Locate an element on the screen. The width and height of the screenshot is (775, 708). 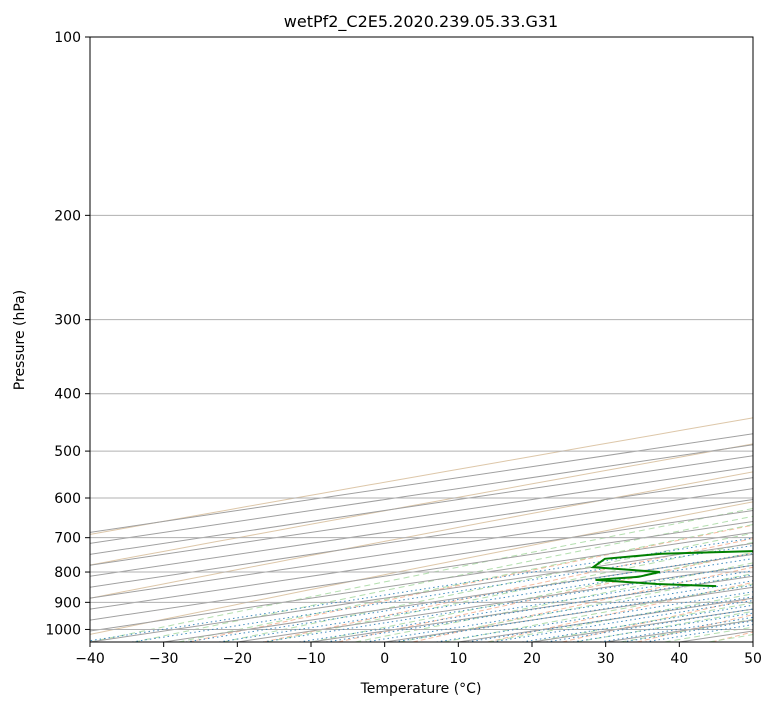
x-tick-label: −30 is located at coordinates (164, 659).